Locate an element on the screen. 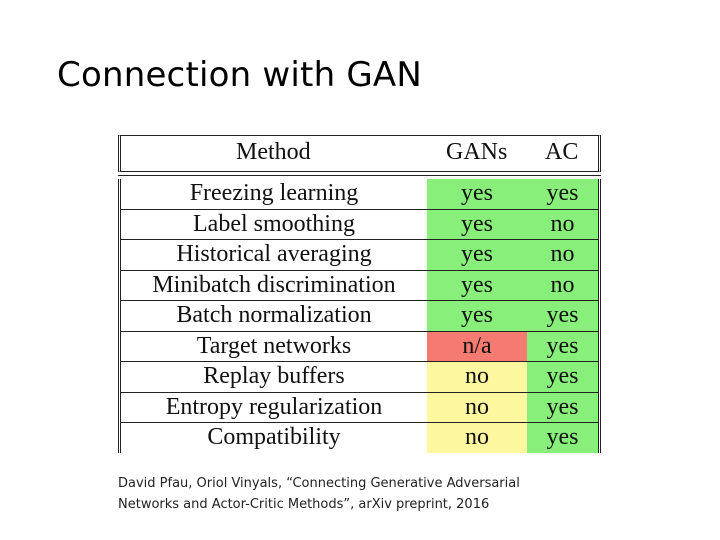 Image resolution: width=720 pixels, height=540 pixels. gans-cell: n/a is located at coordinates (477, 346).